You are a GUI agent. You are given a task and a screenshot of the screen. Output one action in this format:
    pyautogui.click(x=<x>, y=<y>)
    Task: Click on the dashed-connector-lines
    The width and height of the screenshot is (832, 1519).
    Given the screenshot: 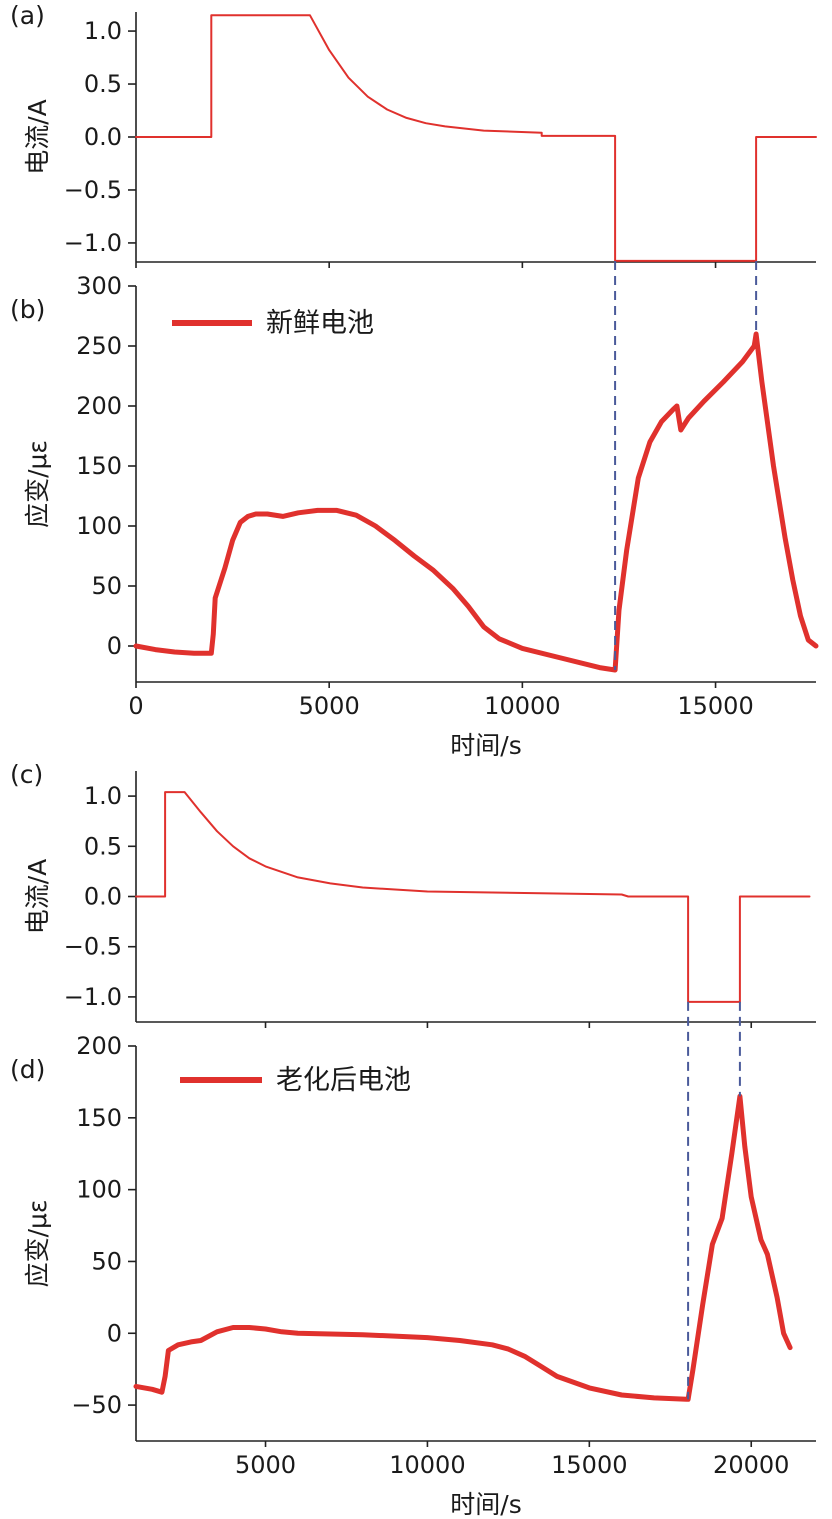 What is the action you would take?
    pyautogui.click(x=686, y=830)
    